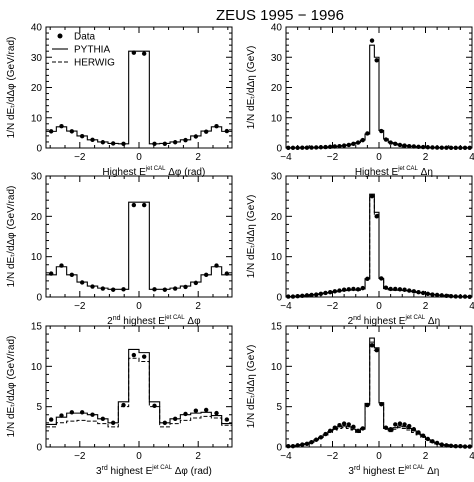 The width and height of the screenshot is (474, 482). What do you see at coordinates (394, 321) in the screenshot?
I see `x-axis-label: 2nd highest Ejet CAL Δη` at bounding box center [394, 321].